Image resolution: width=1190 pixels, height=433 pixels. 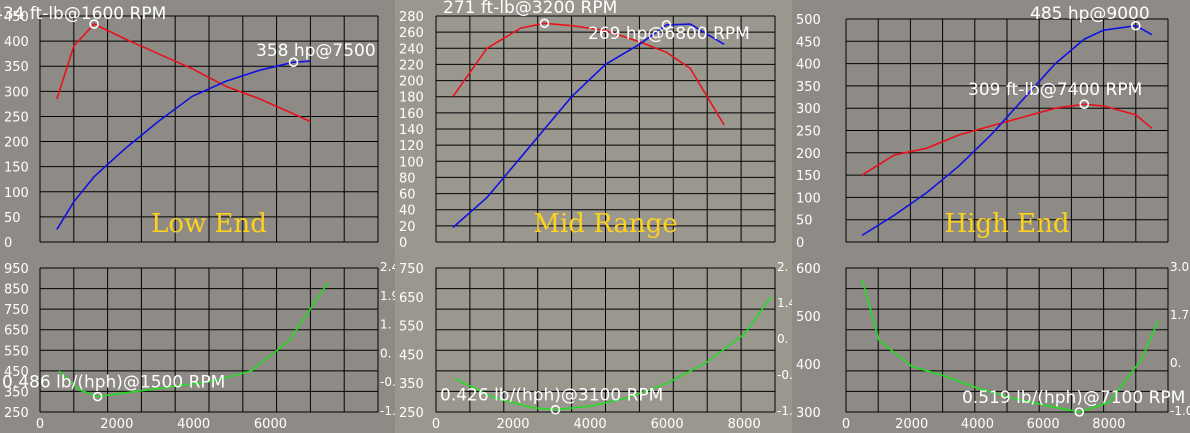 I want to click on right-tick-label: 1.9, so click(x=389, y=296).